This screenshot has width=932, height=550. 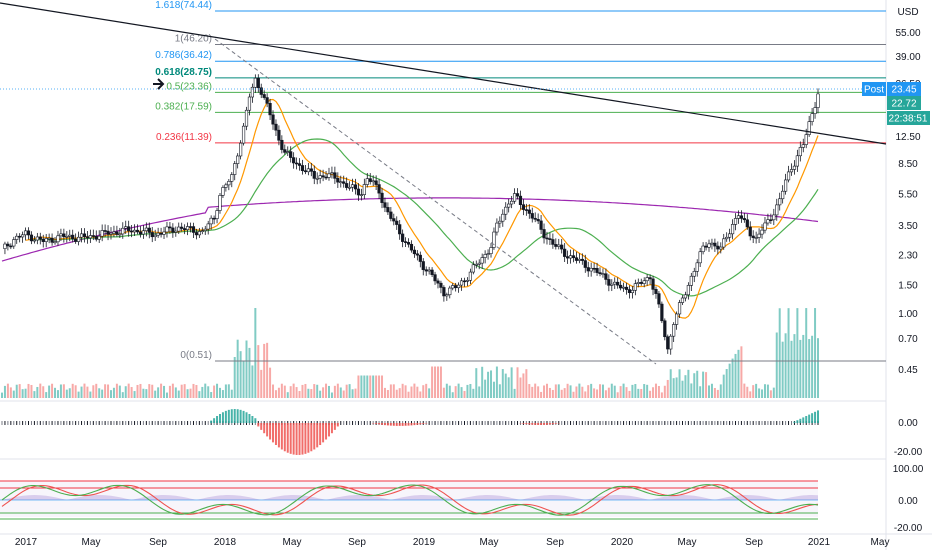 I want to click on volume-histogram, so click(x=410, y=353).